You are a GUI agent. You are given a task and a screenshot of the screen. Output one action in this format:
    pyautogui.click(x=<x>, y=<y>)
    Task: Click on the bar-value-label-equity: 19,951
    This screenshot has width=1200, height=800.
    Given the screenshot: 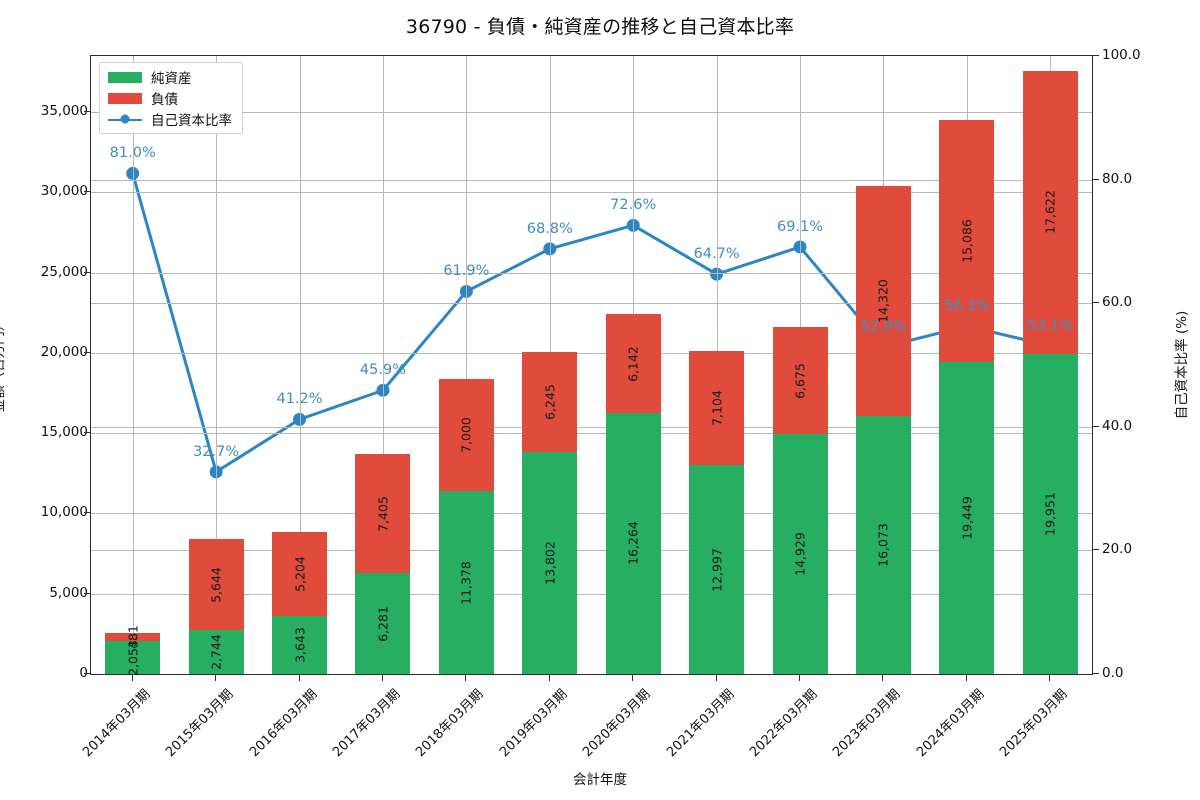 What is the action you would take?
    pyautogui.click(x=1050, y=514)
    